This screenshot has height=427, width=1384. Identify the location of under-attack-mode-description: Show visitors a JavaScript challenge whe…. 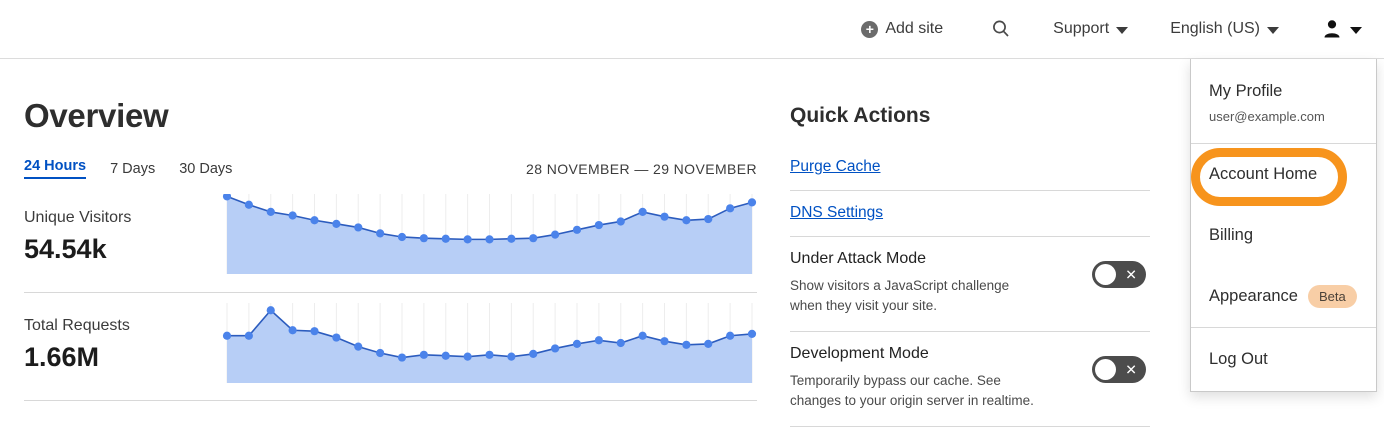
(900, 295).